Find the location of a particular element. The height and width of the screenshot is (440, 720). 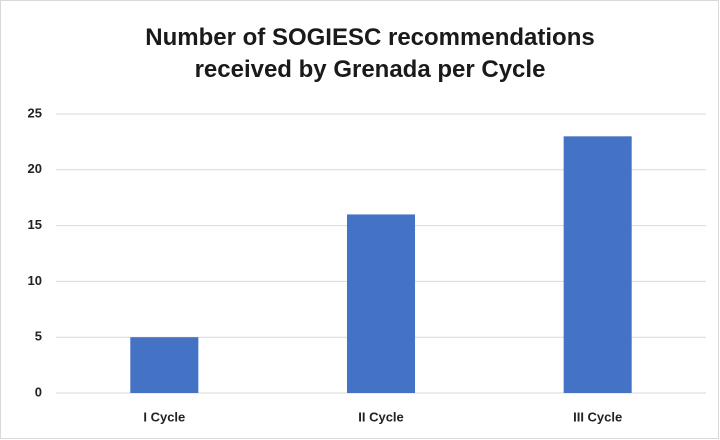

x-tick-label: I Cycle is located at coordinates (164, 416).